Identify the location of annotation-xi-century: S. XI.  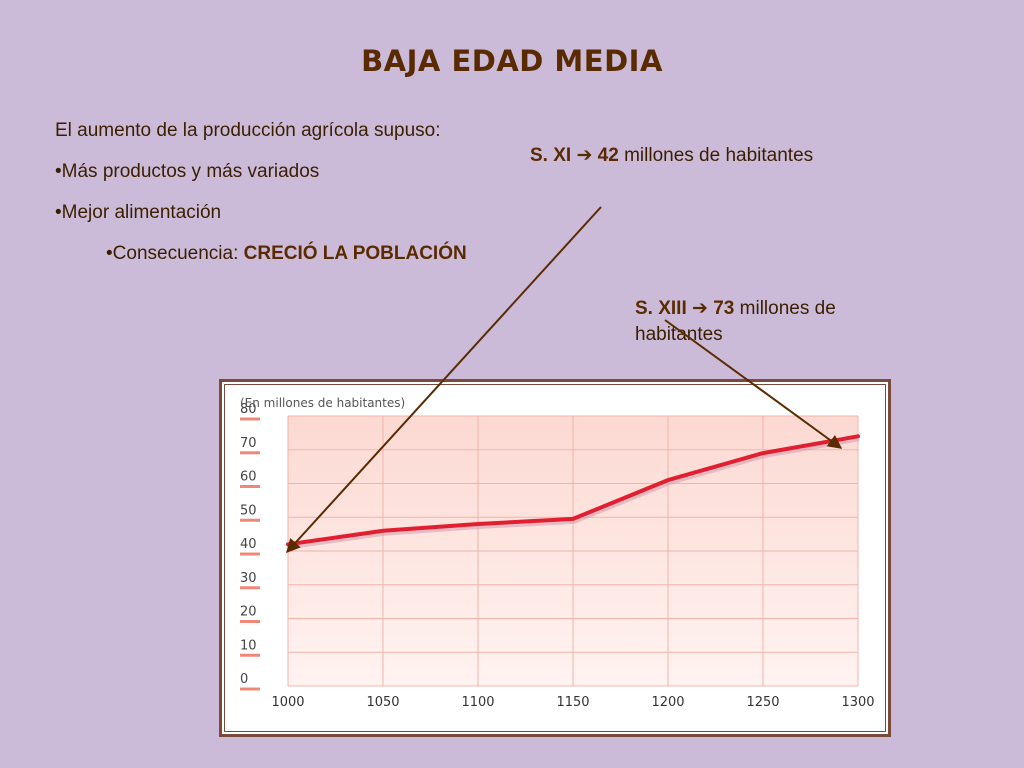
(551, 155).